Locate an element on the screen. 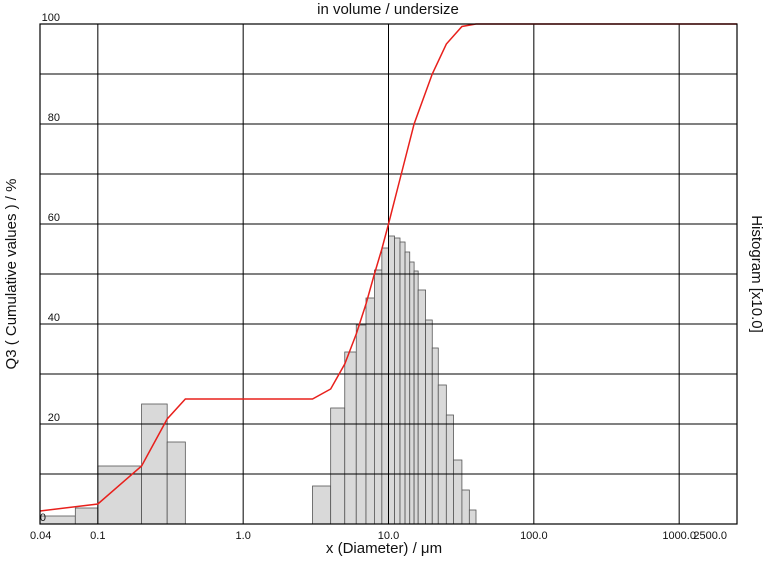 Image resolution: width=768 pixels, height=569 pixels. x-tick-label: 2500.0 is located at coordinates (710, 536).